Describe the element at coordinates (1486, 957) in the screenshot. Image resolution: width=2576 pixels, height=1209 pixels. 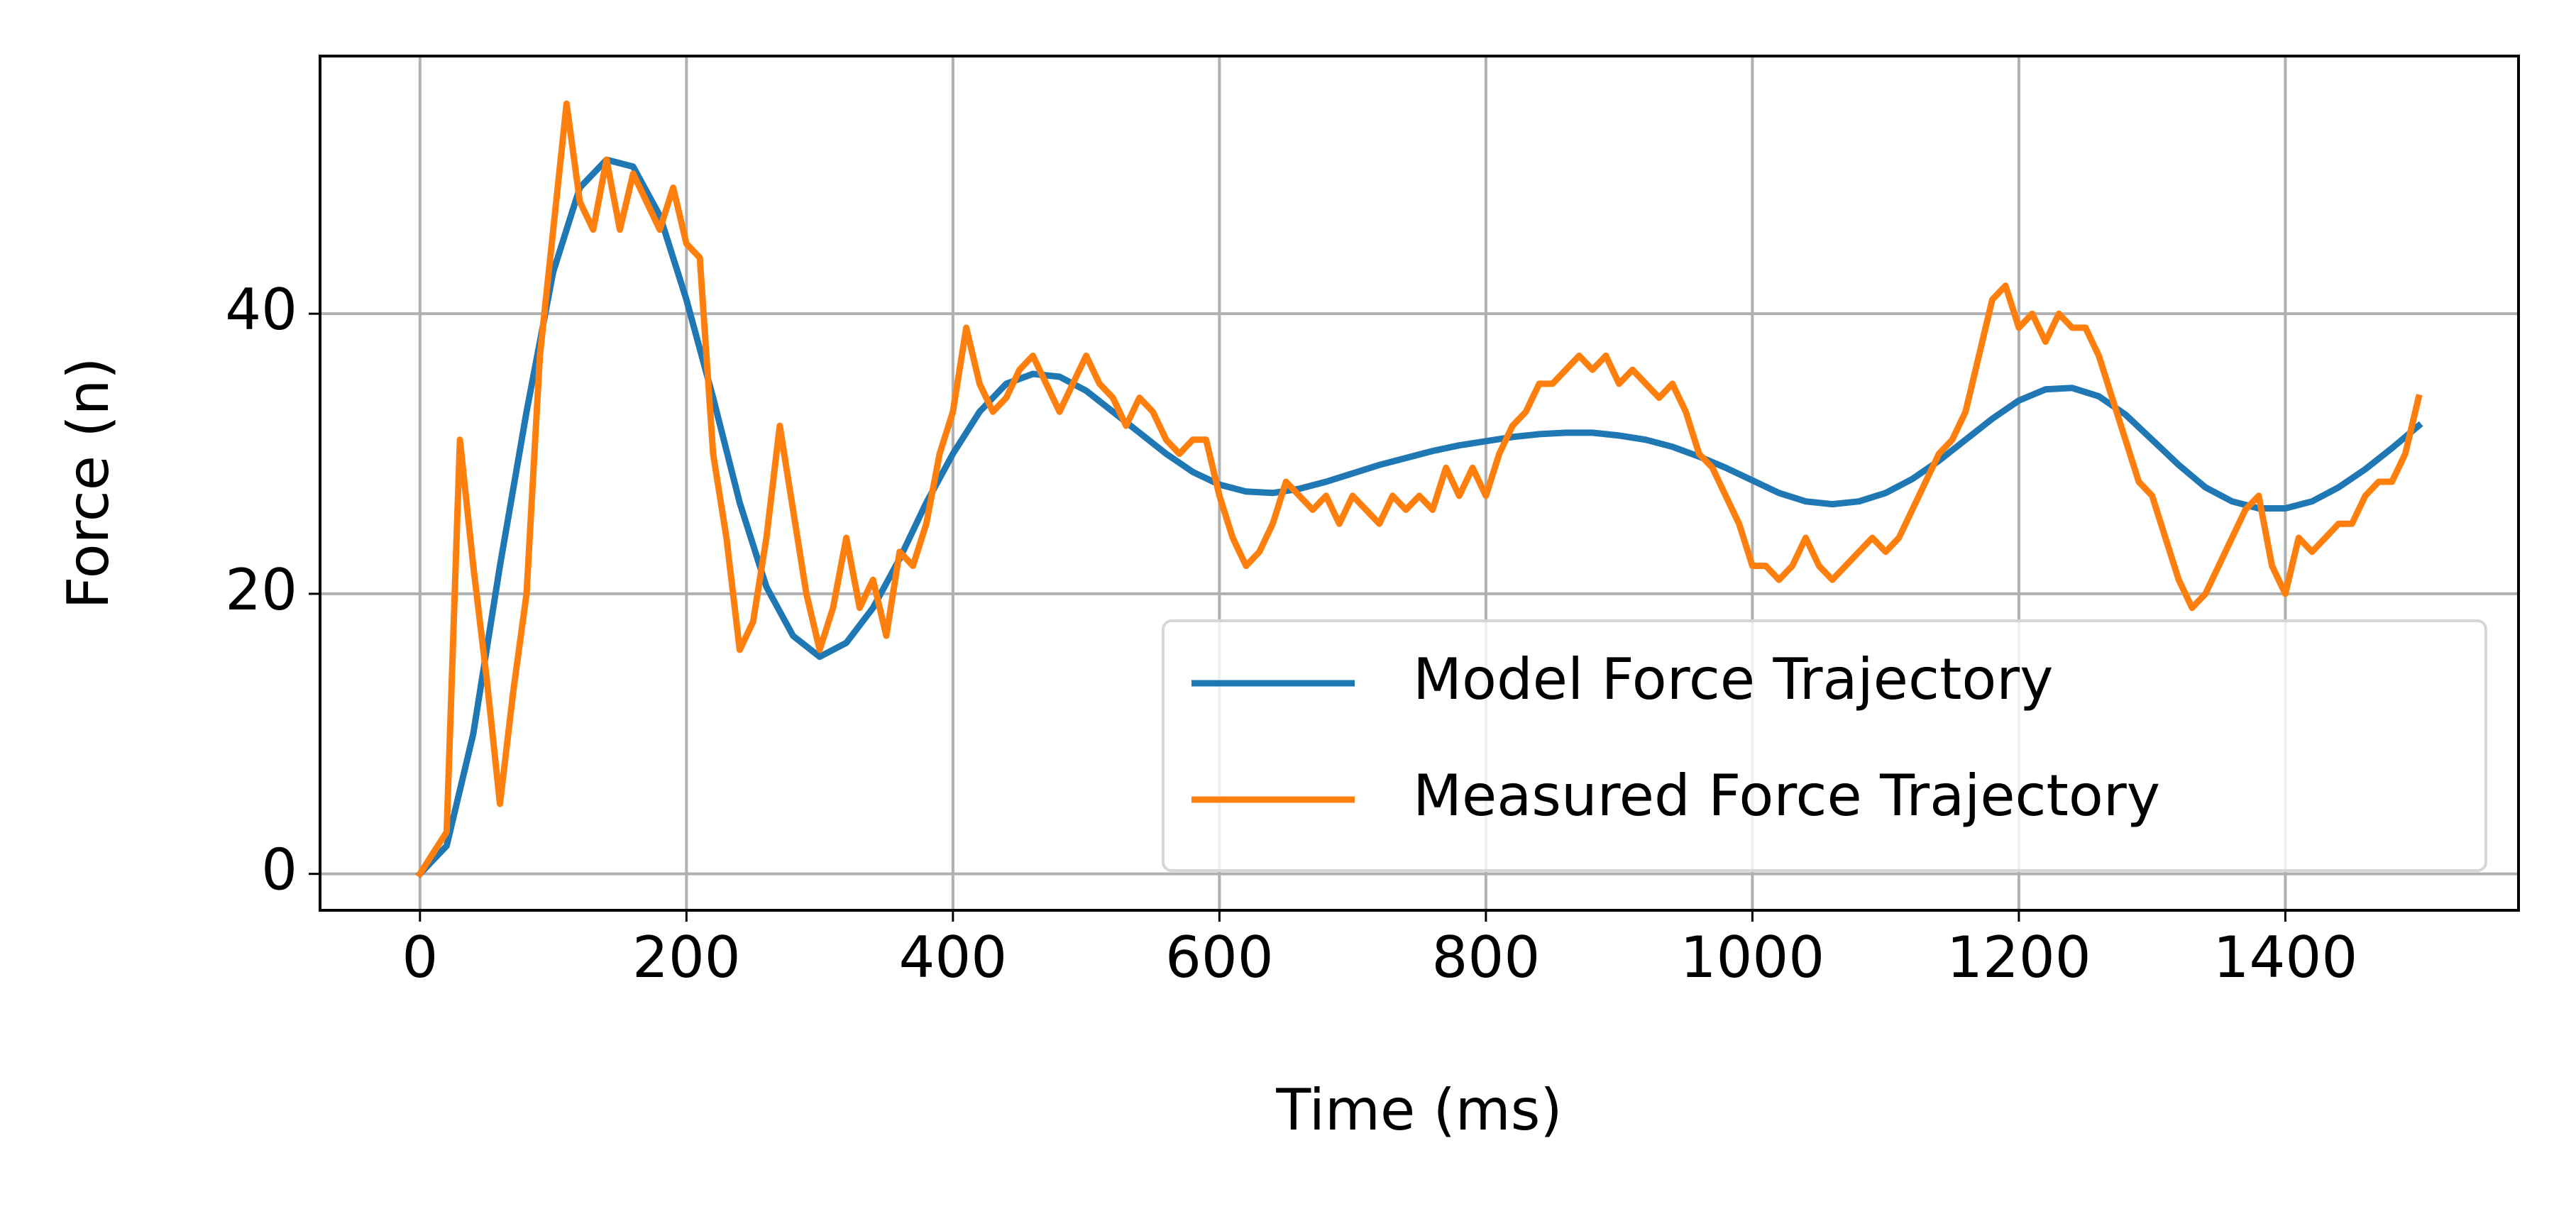
I see `x-tick-label: 800` at that location.